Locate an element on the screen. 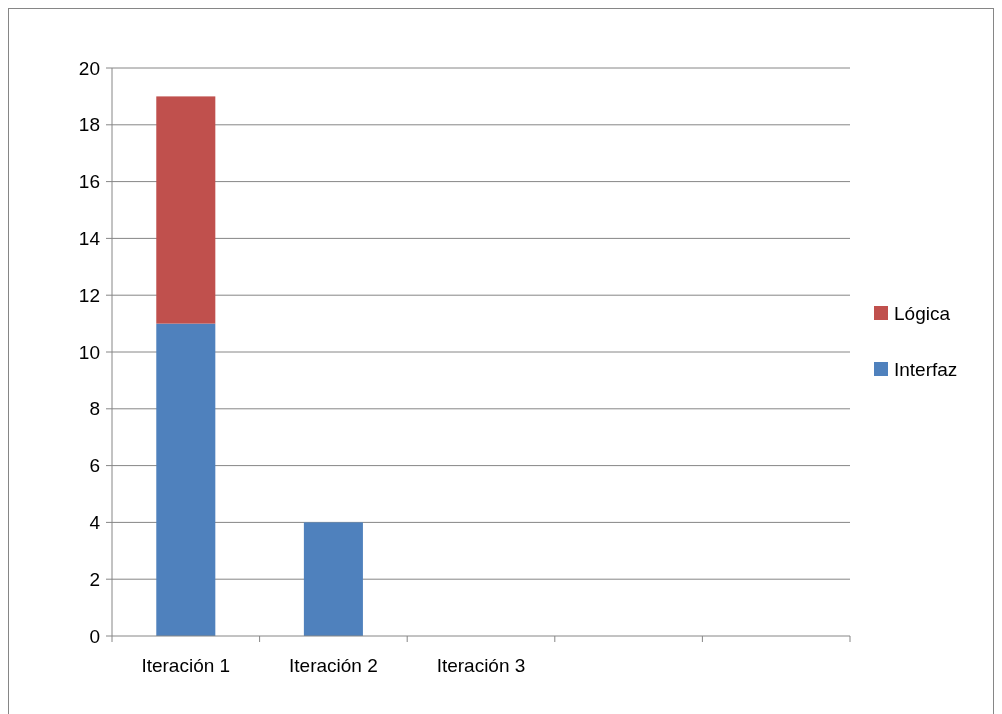 This screenshot has width=1002, height=714. y-tick-label: 10 is located at coordinates (89, 352).